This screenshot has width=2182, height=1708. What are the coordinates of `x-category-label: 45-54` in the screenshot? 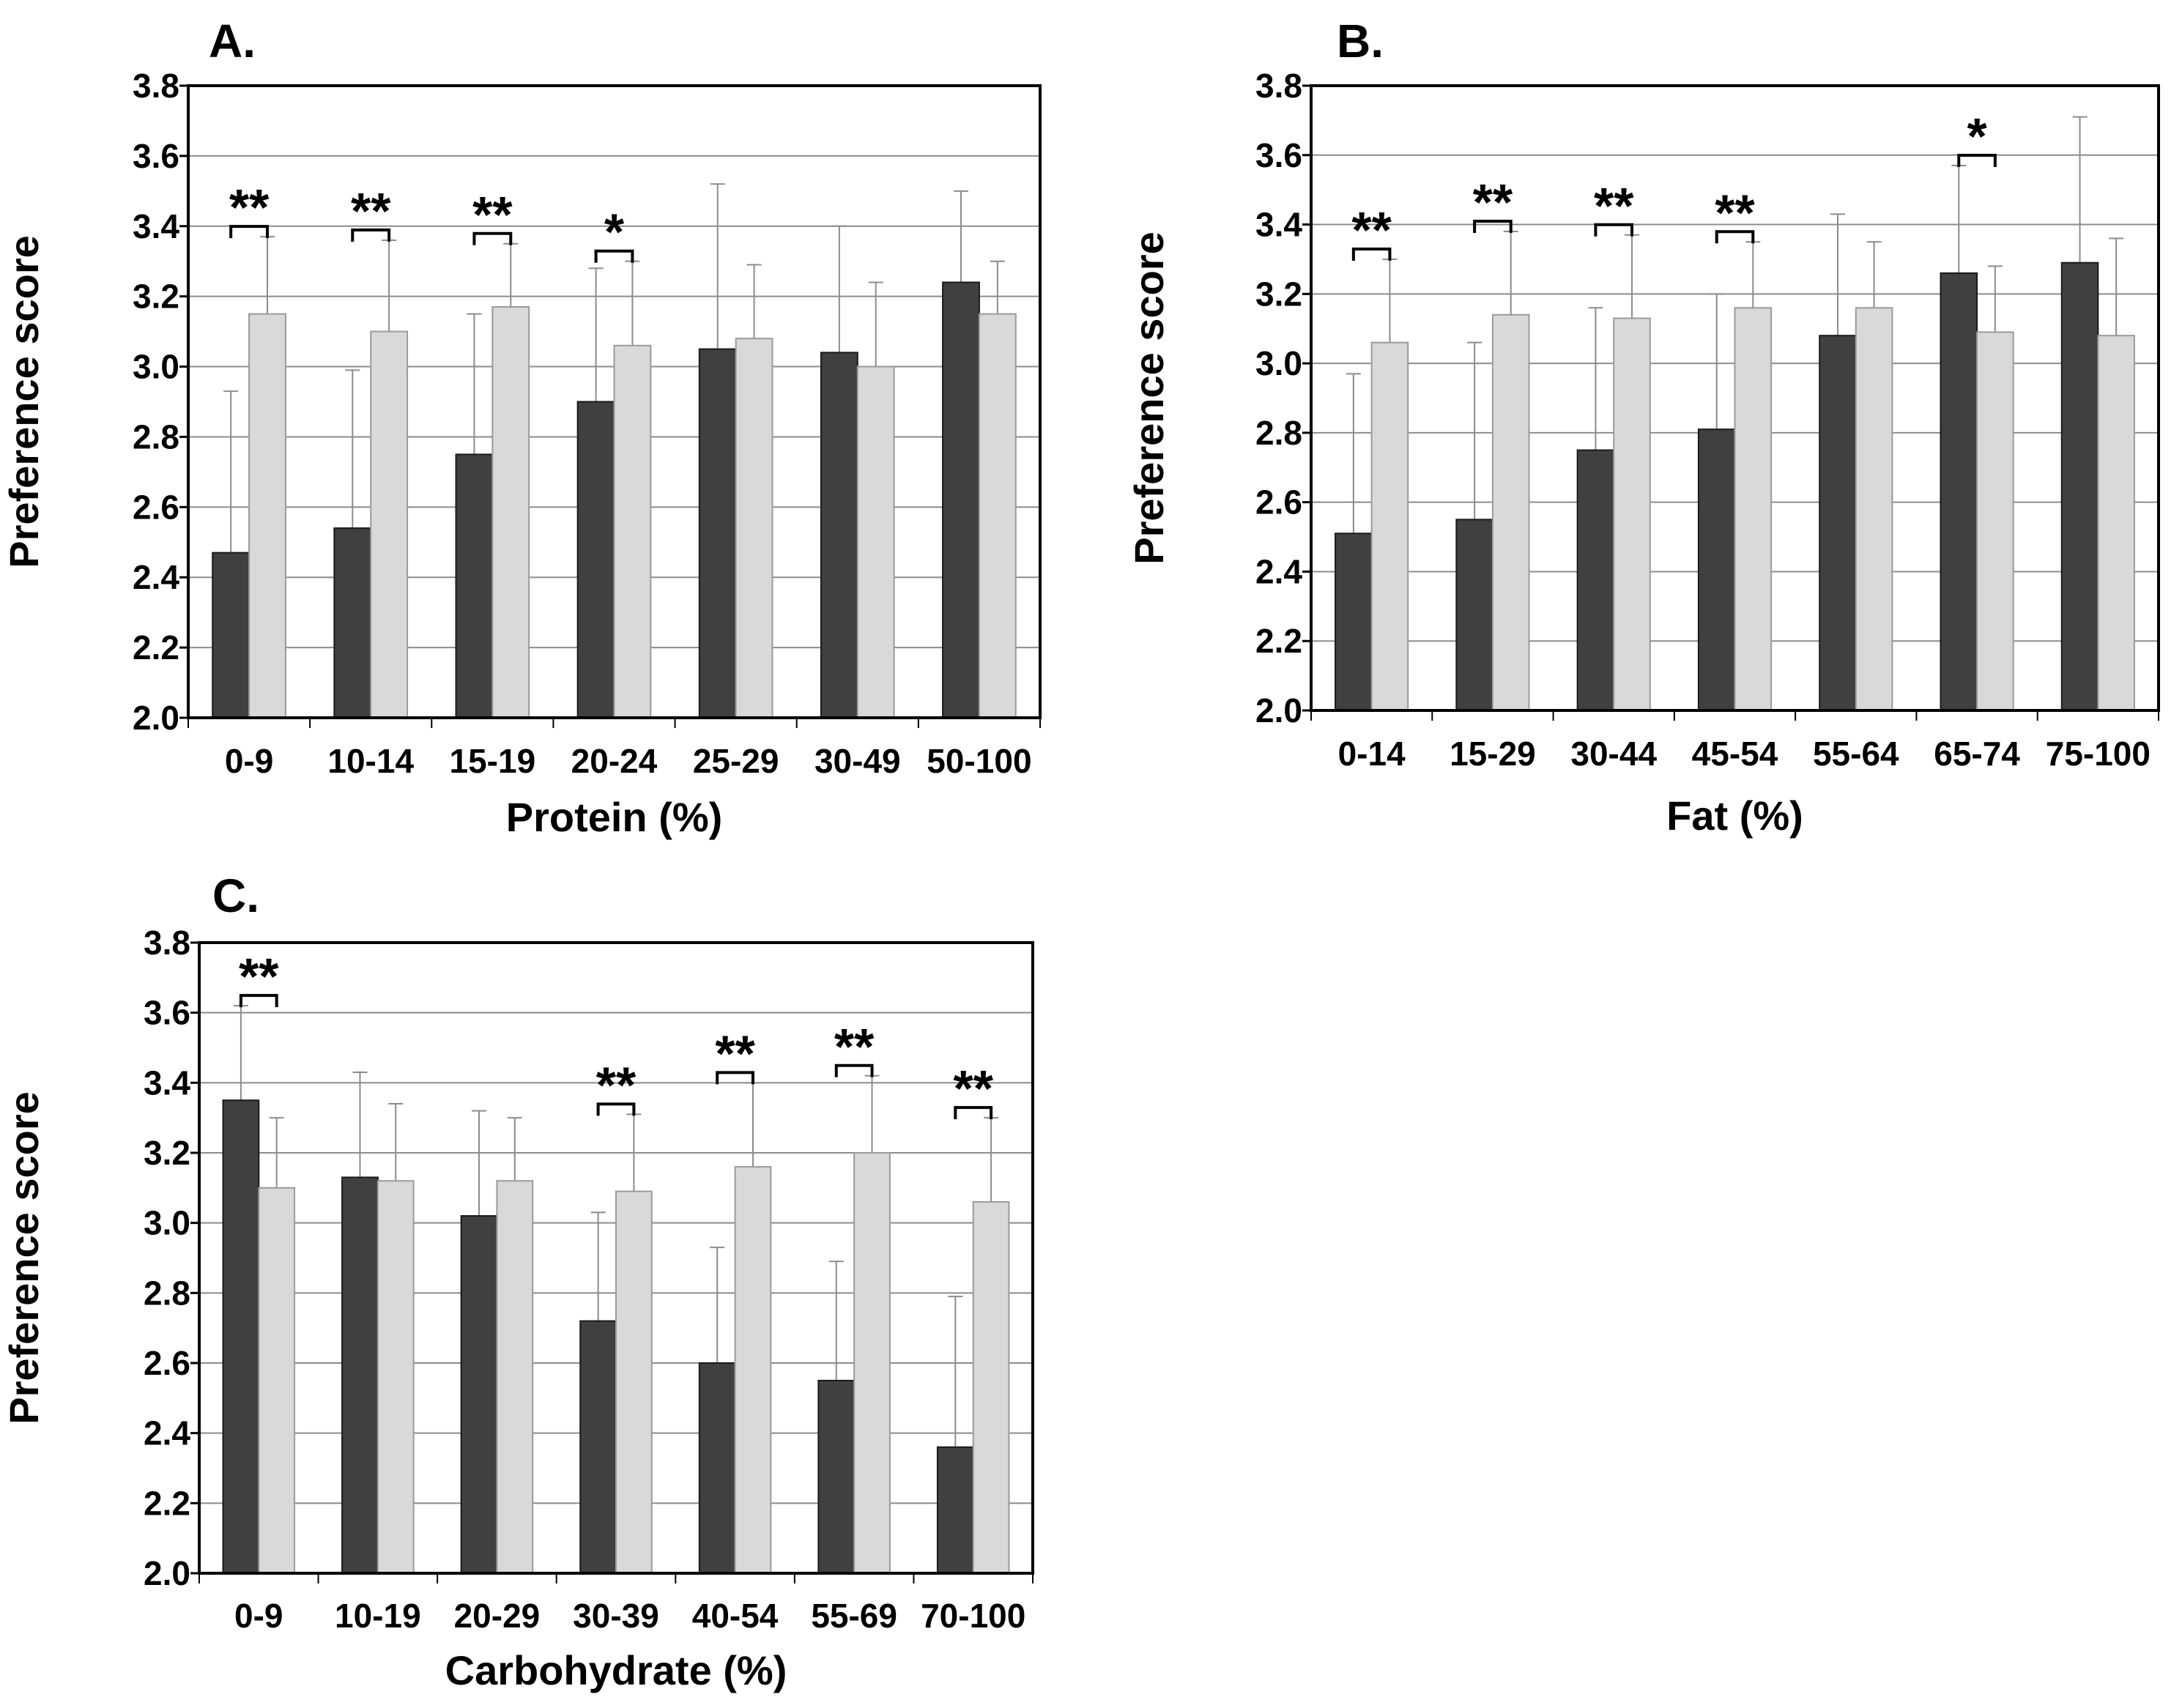 It's located at (1735, 754).